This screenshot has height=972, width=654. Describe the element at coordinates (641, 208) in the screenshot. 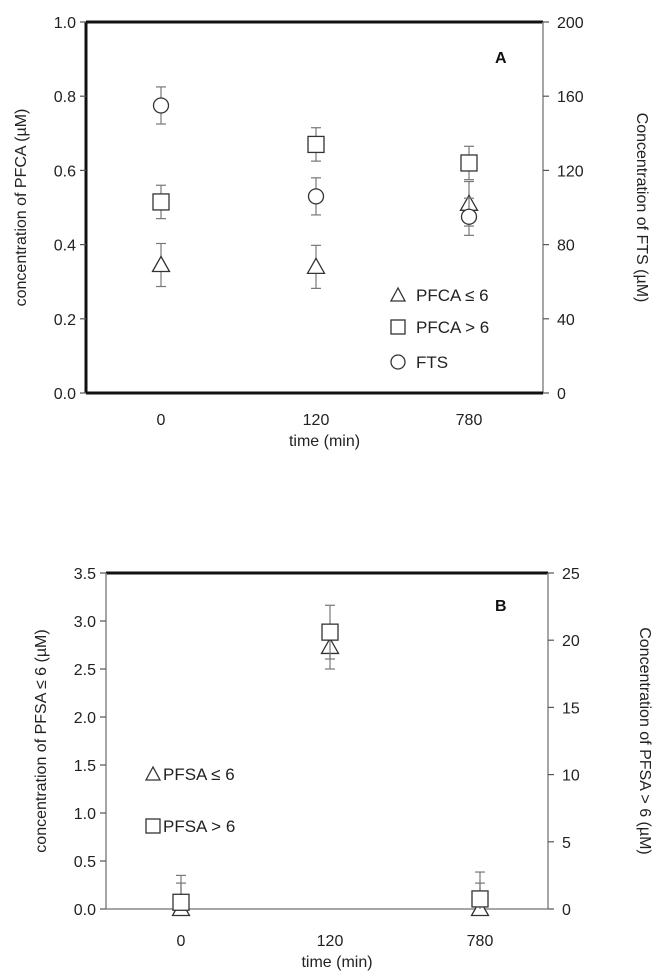

I see `y2-axis-title: Concentration of FTS (µM)` at that location.